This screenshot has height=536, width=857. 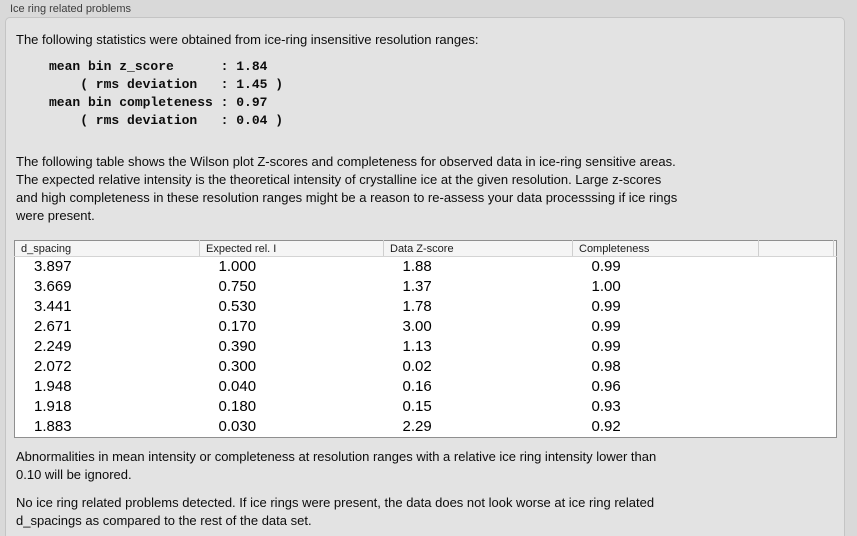 I want to click on column-header-expected-rel-i: Expected rel. I, so click(x=291, y=248).